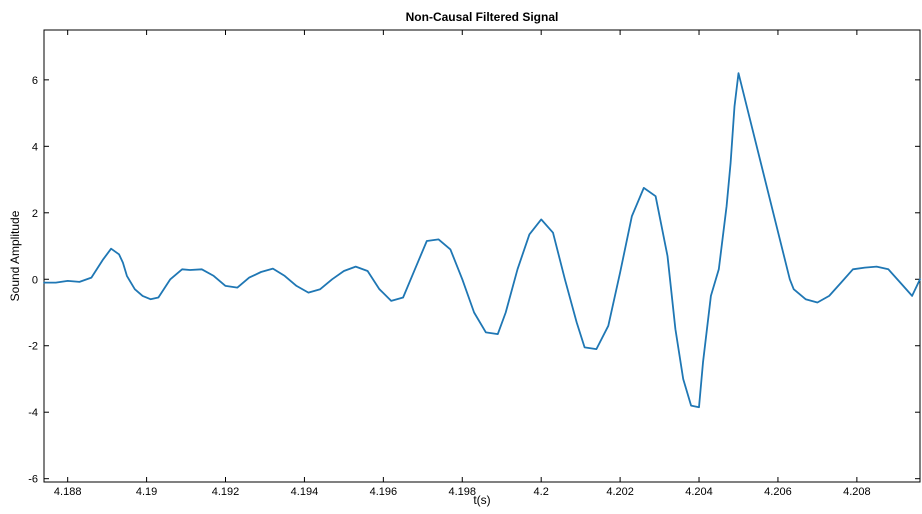 The width and height of the screenshot is (922, 514). I want to click on y-axis-label: Sound Amplitude, so click(15, 255).